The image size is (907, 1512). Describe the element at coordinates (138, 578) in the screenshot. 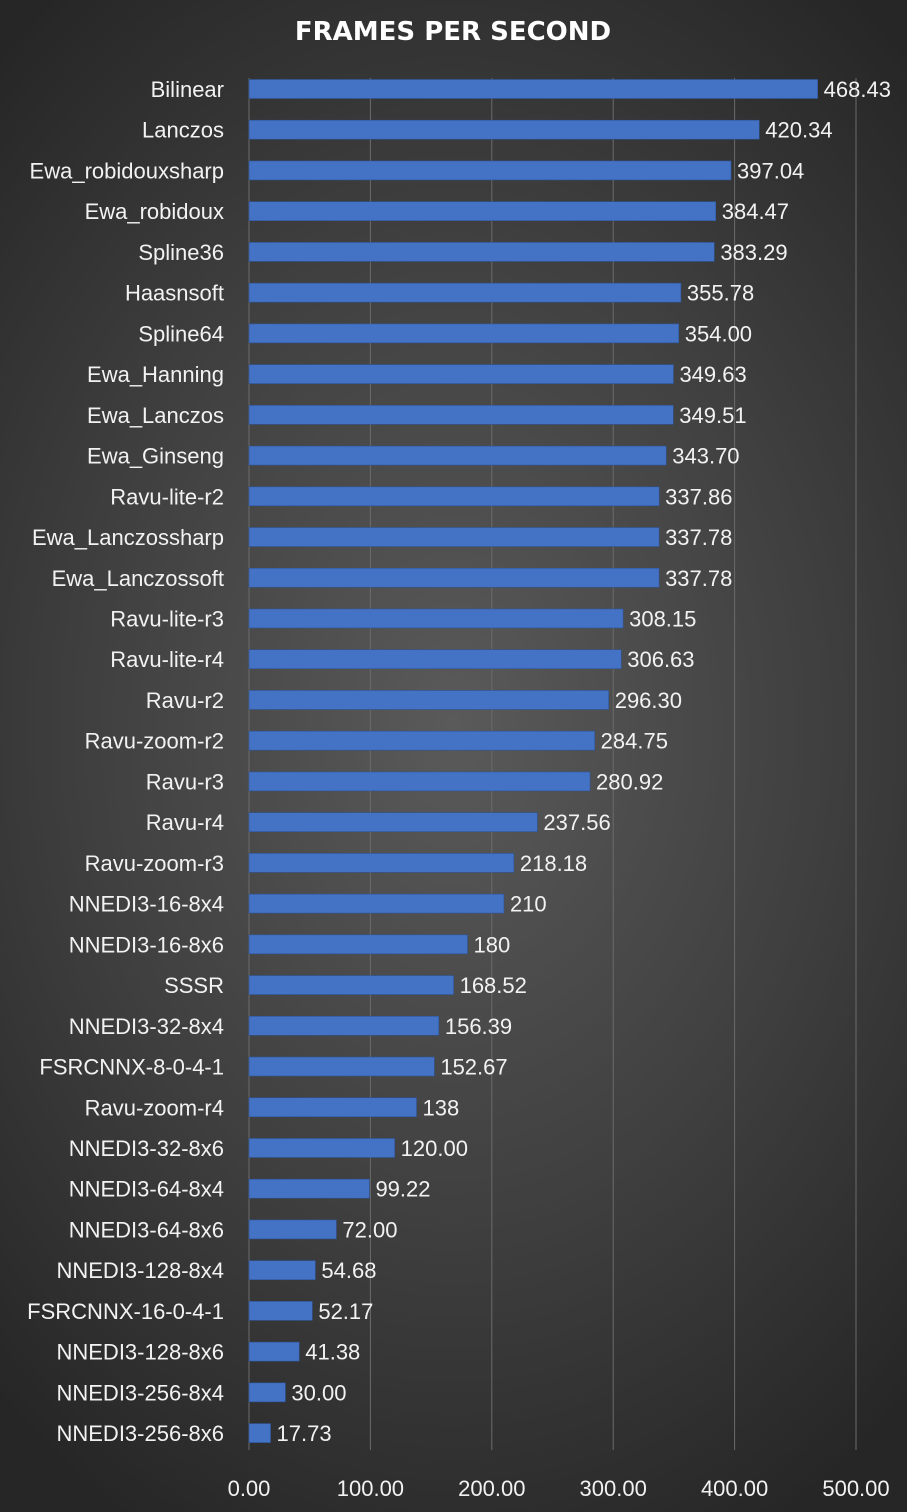

I see `category-label: Ewa_Lanczossoft` at that location.